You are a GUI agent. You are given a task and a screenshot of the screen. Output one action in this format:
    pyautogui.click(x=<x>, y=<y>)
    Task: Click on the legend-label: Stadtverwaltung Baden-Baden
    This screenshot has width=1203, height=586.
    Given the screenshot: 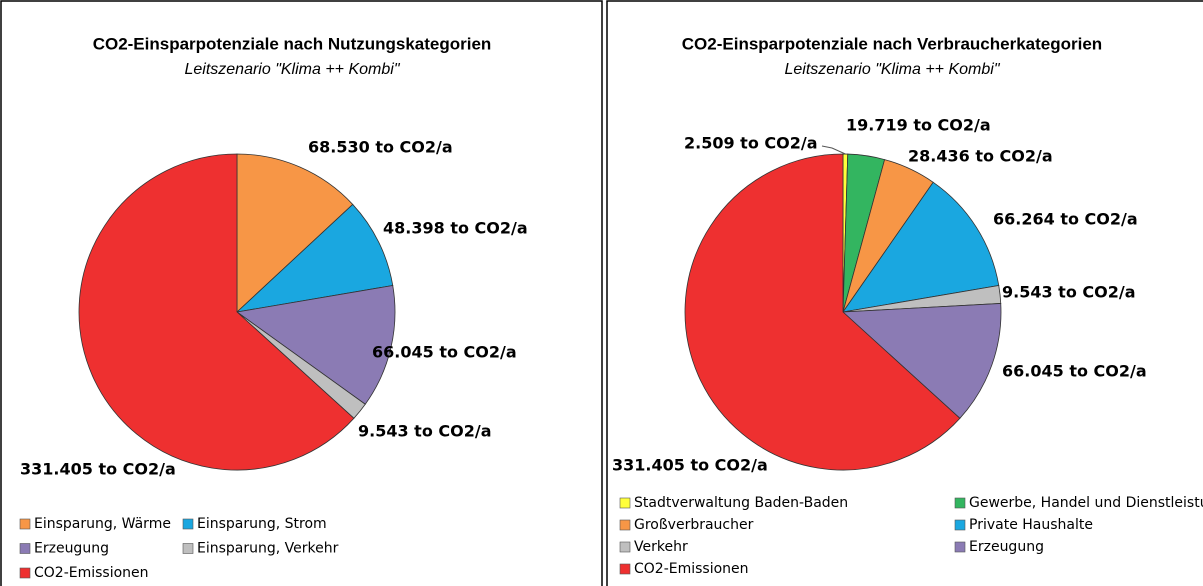 What is the action you would take?
    pyautogui.click(x=741, y=503)
    